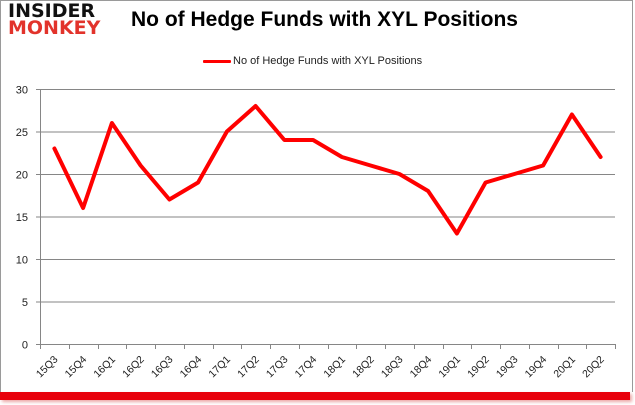 This screenshot has height=405, width=635. I want to click on y-axis-ticks: 0 5 10 15 20 25 30, so click(22, 218).